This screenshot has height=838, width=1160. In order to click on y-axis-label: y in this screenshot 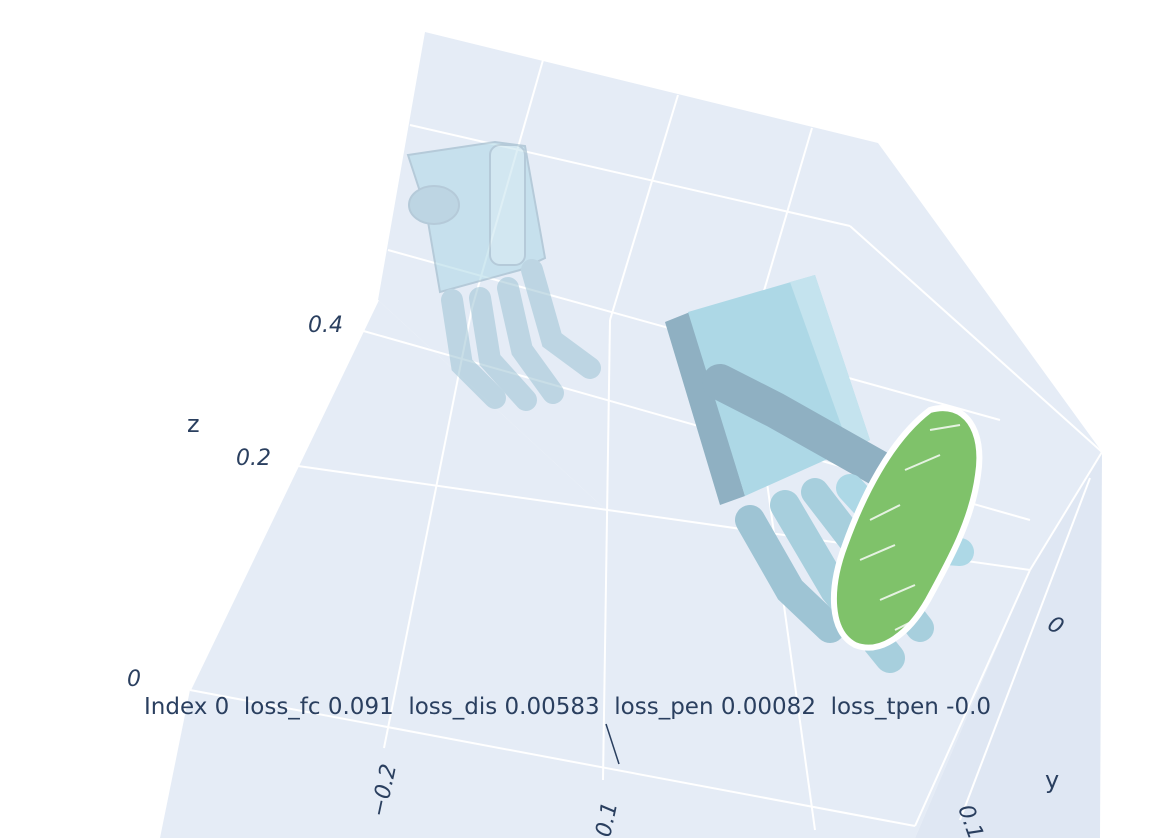, I will do `click(1052, 780)`.